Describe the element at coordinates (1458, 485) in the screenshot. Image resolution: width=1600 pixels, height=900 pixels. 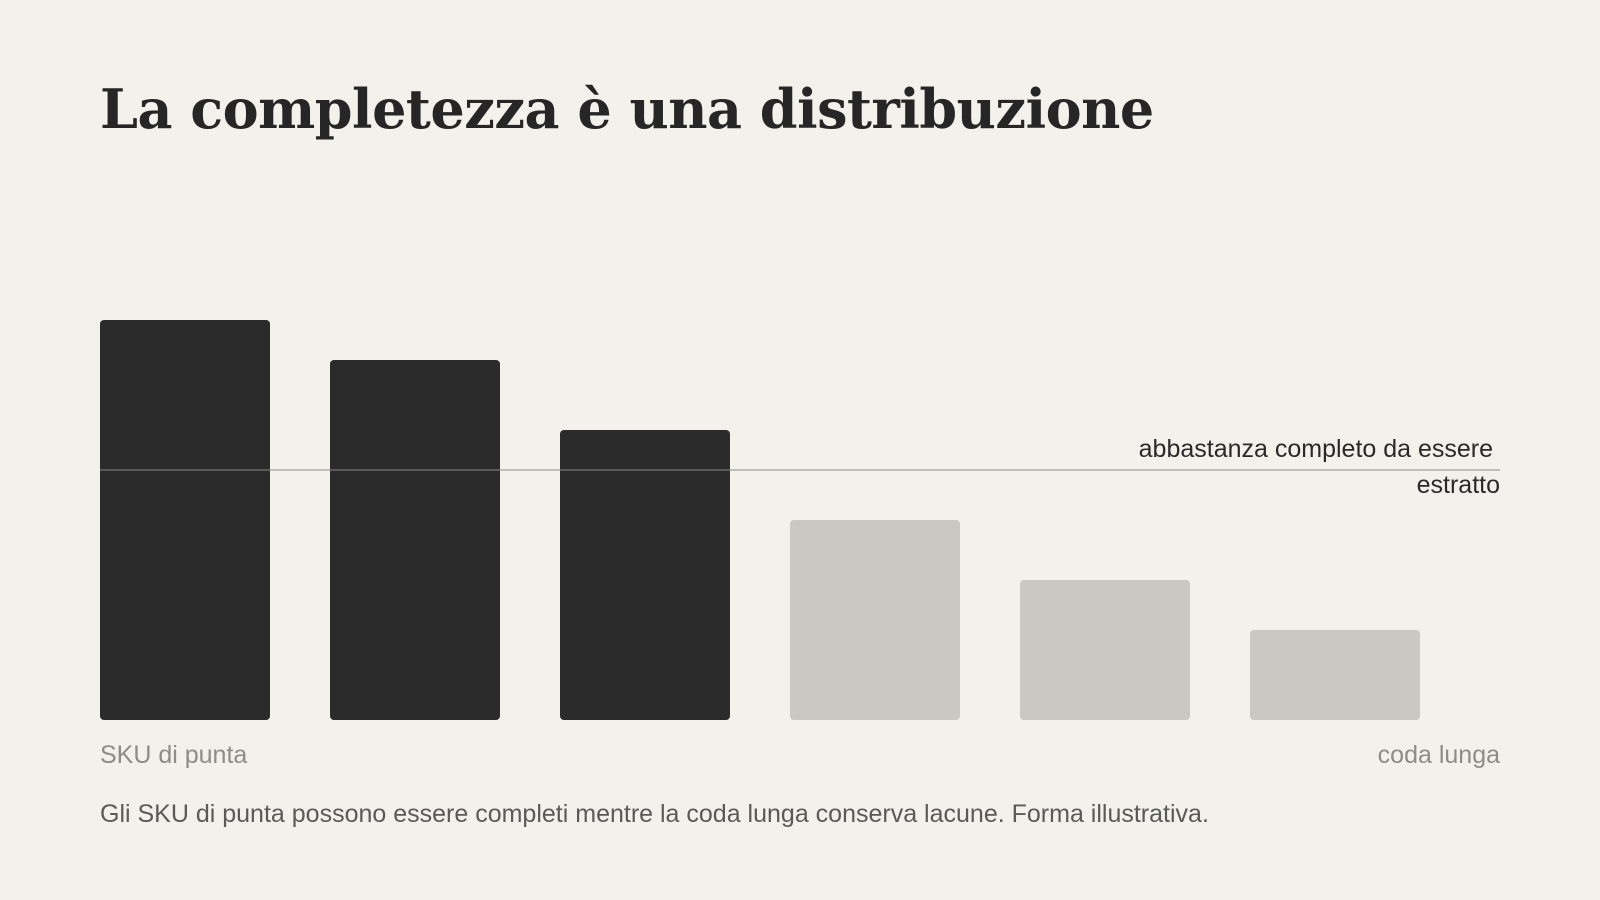
I see `threshold-label-line-2: estratto` at that location.